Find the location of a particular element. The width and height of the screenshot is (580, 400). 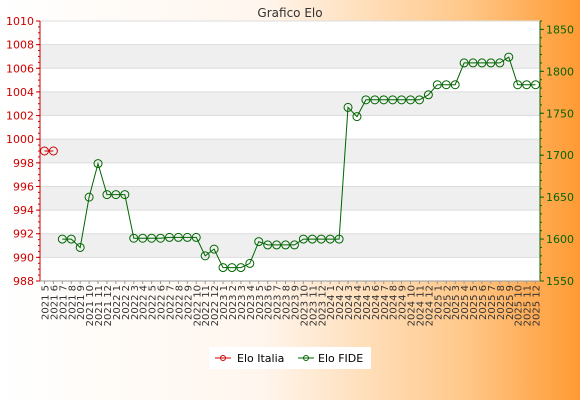

x-tick-label: 2023 10 is located at coordinates (304, 305).